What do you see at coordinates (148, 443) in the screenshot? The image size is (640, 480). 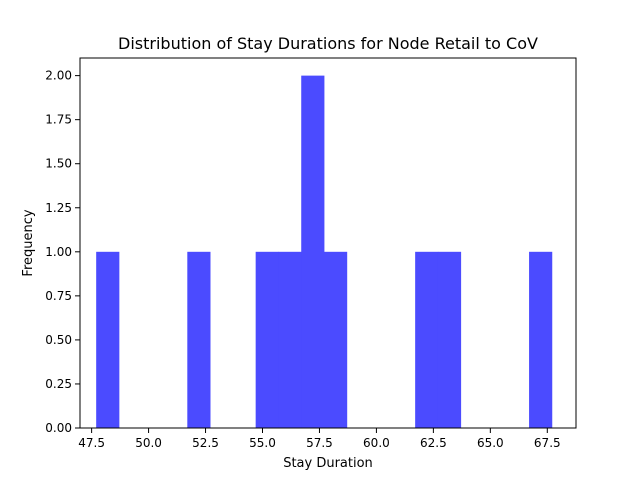 I see `x-tick-label: 50.0` at bounding box center [148, 443].